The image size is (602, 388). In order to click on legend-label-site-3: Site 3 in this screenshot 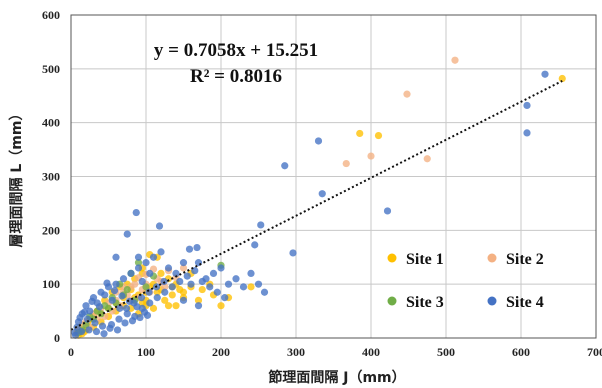, I will do `click(425, 302)`.